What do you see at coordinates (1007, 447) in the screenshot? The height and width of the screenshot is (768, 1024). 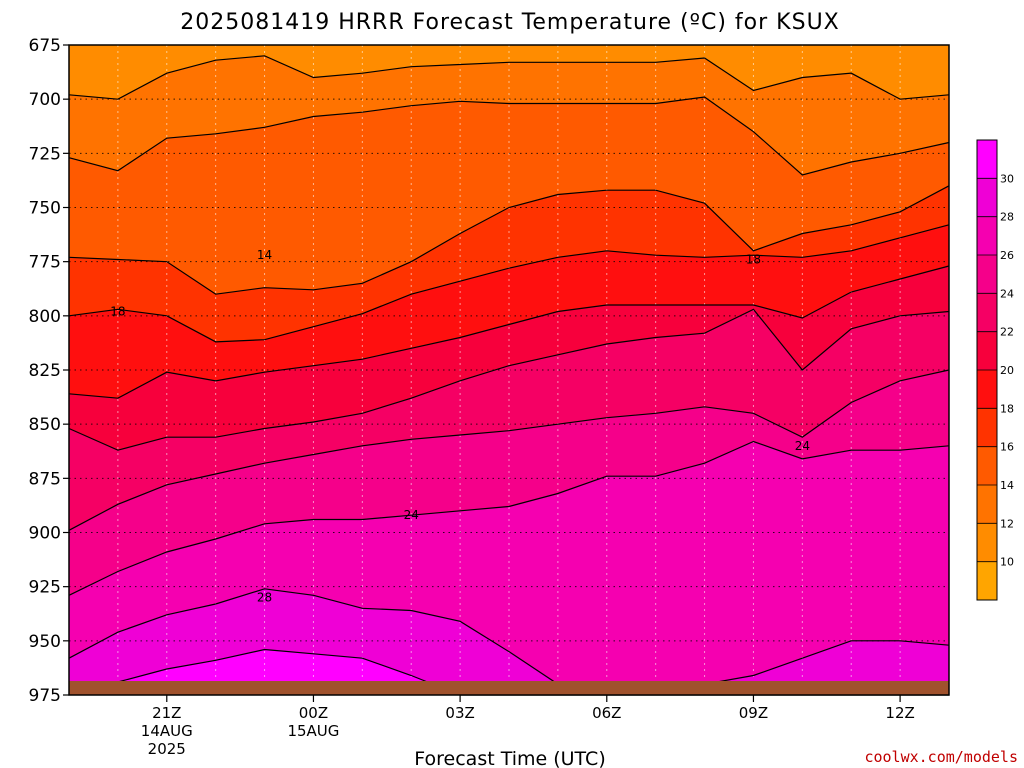 I see `colorbar-tick-label: 16` at bounding box center [1007, 447].